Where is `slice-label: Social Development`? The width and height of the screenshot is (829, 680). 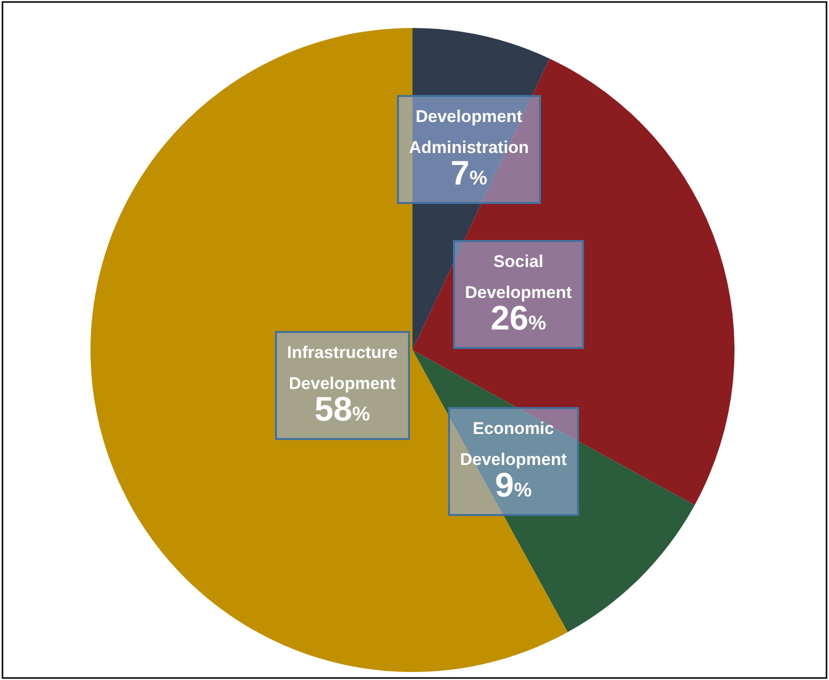 slice-label: Social Development is located at coordinates (518, 277).